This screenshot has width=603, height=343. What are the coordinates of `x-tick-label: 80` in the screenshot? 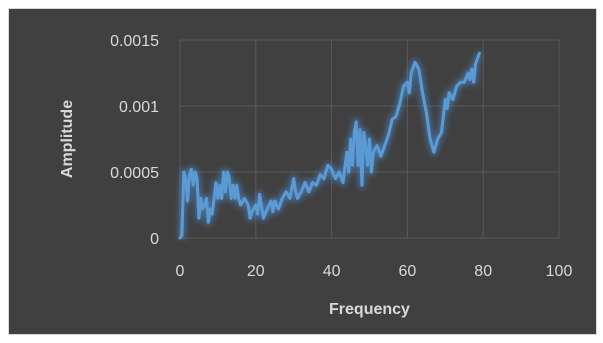 It's located at (483, 271).